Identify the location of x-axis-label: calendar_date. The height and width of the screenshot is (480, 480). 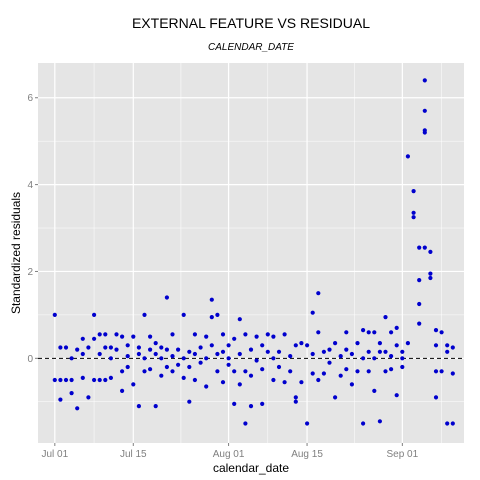
(251, 468).